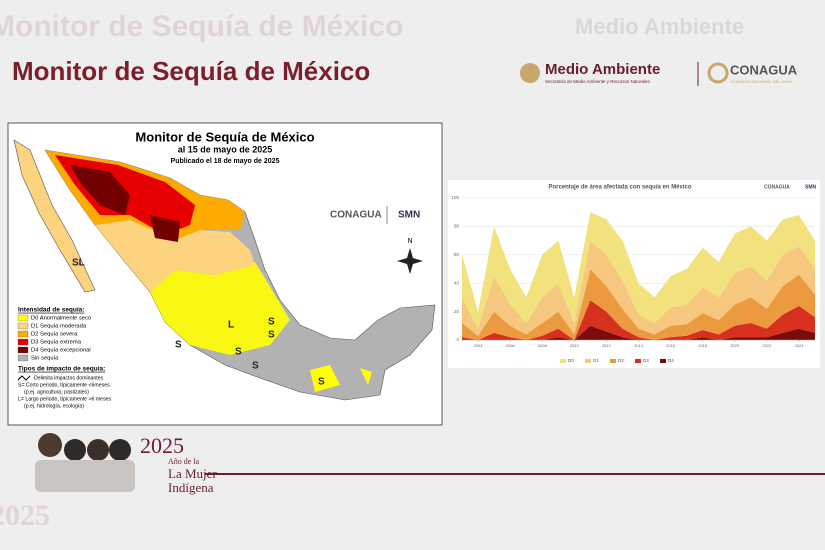  What do you see at coordinates (64, 385) in the screenshot?
I see `impact-line: S= Corto periodo, típicamente <6meses` at bounding box center [64, 385].